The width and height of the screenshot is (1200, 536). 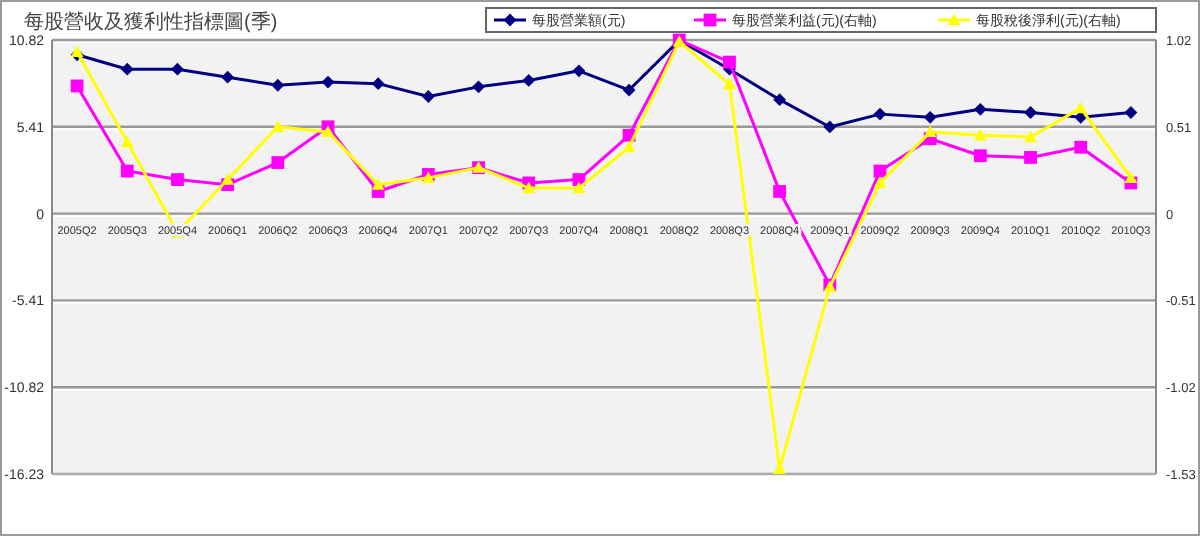 I want to click on chart-title: 每股營收及獲利性指標圖(季), so click(x=151, y=22).